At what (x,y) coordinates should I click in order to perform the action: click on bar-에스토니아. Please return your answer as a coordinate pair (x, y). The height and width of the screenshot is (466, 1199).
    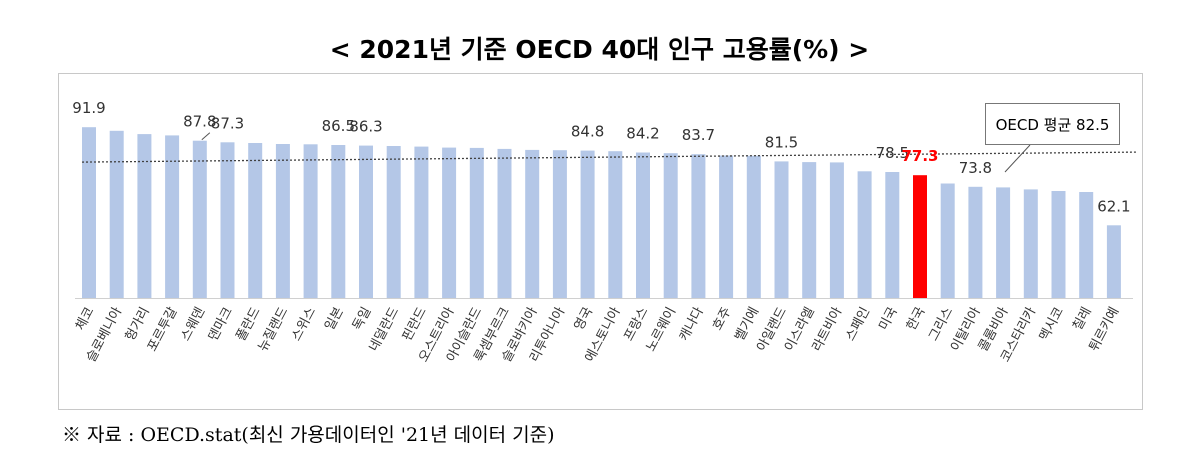
    Looking at the image, I should click on (615, 224).